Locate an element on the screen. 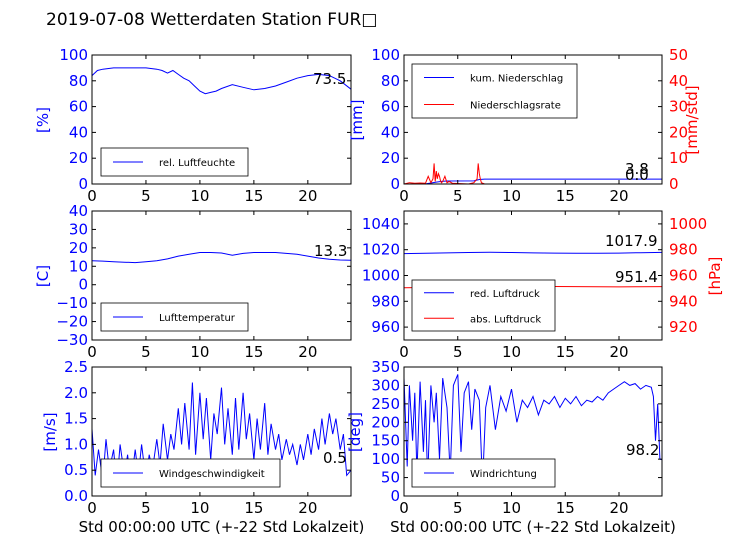  y-axis-label: [%] is located at coordinates (43, 120).